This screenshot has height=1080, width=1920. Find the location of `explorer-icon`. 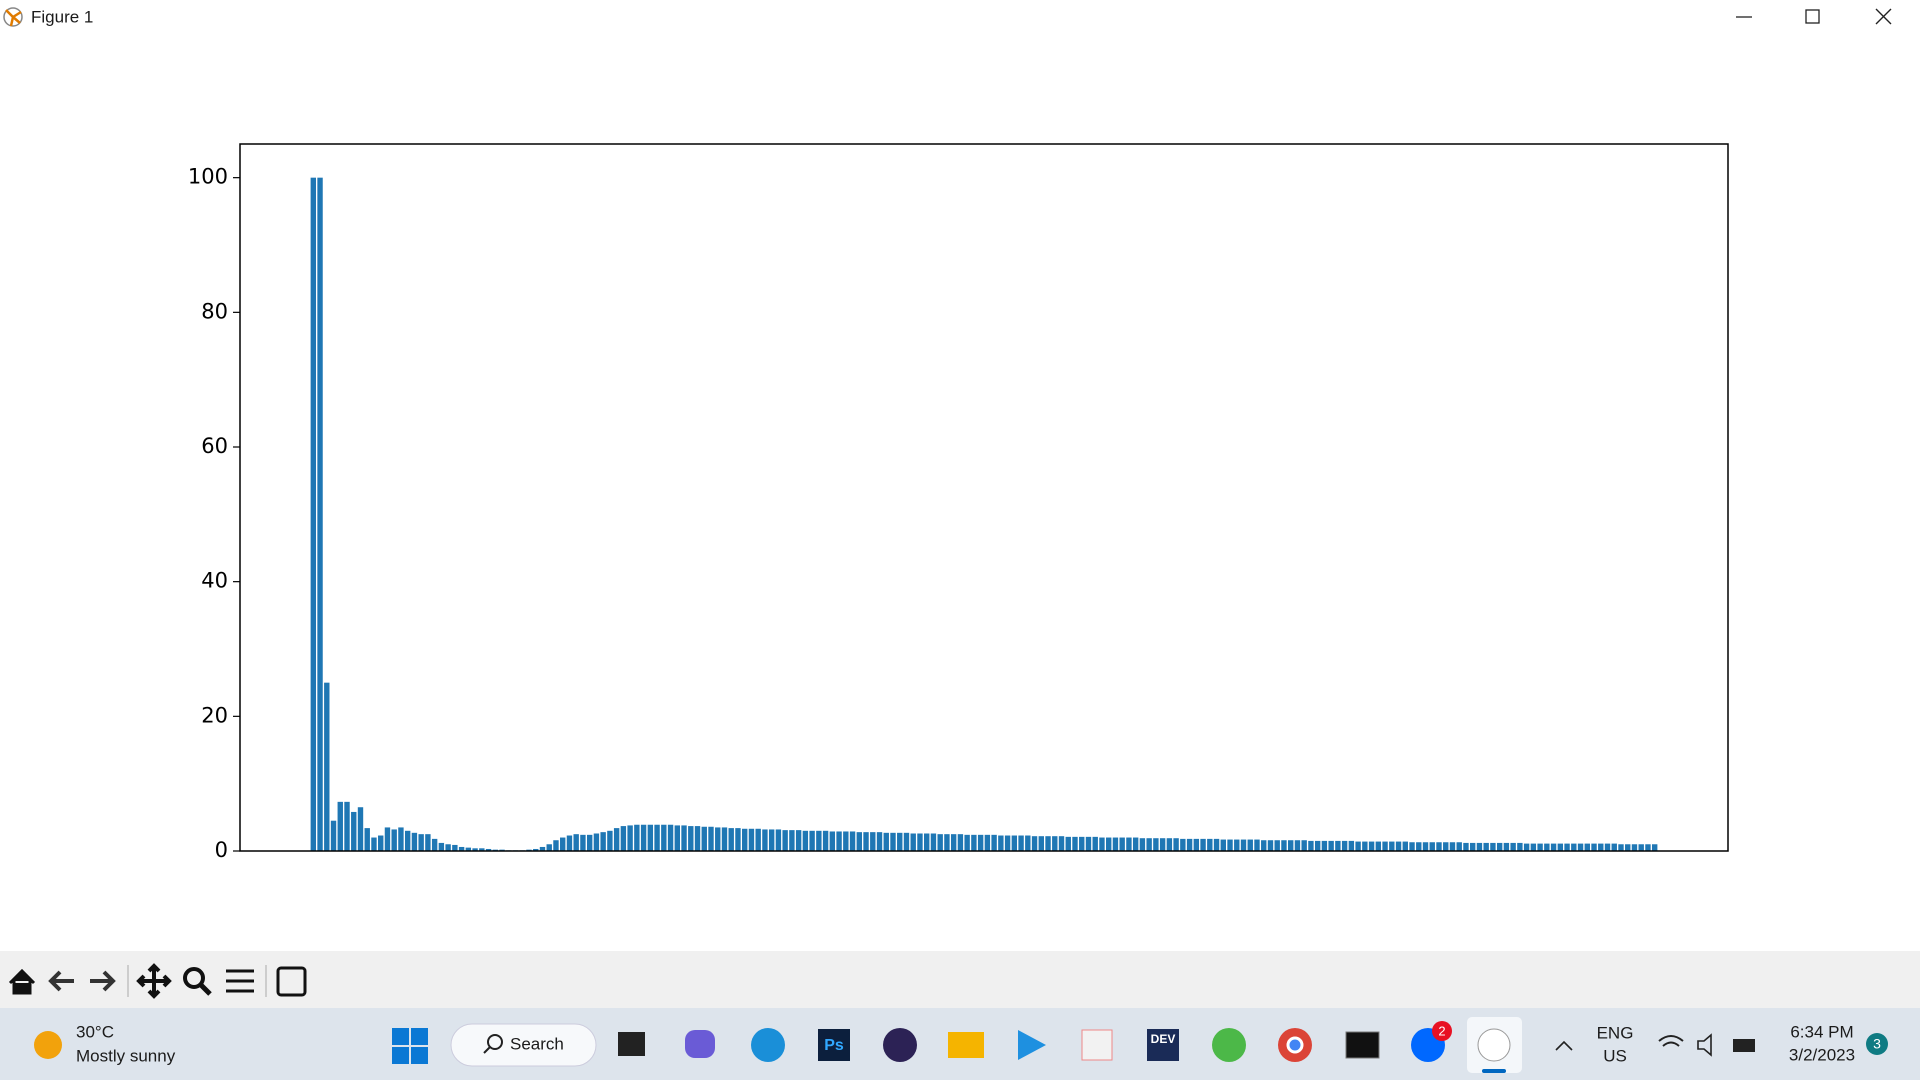

explorer-icon is located at coordinates (966, 1045).